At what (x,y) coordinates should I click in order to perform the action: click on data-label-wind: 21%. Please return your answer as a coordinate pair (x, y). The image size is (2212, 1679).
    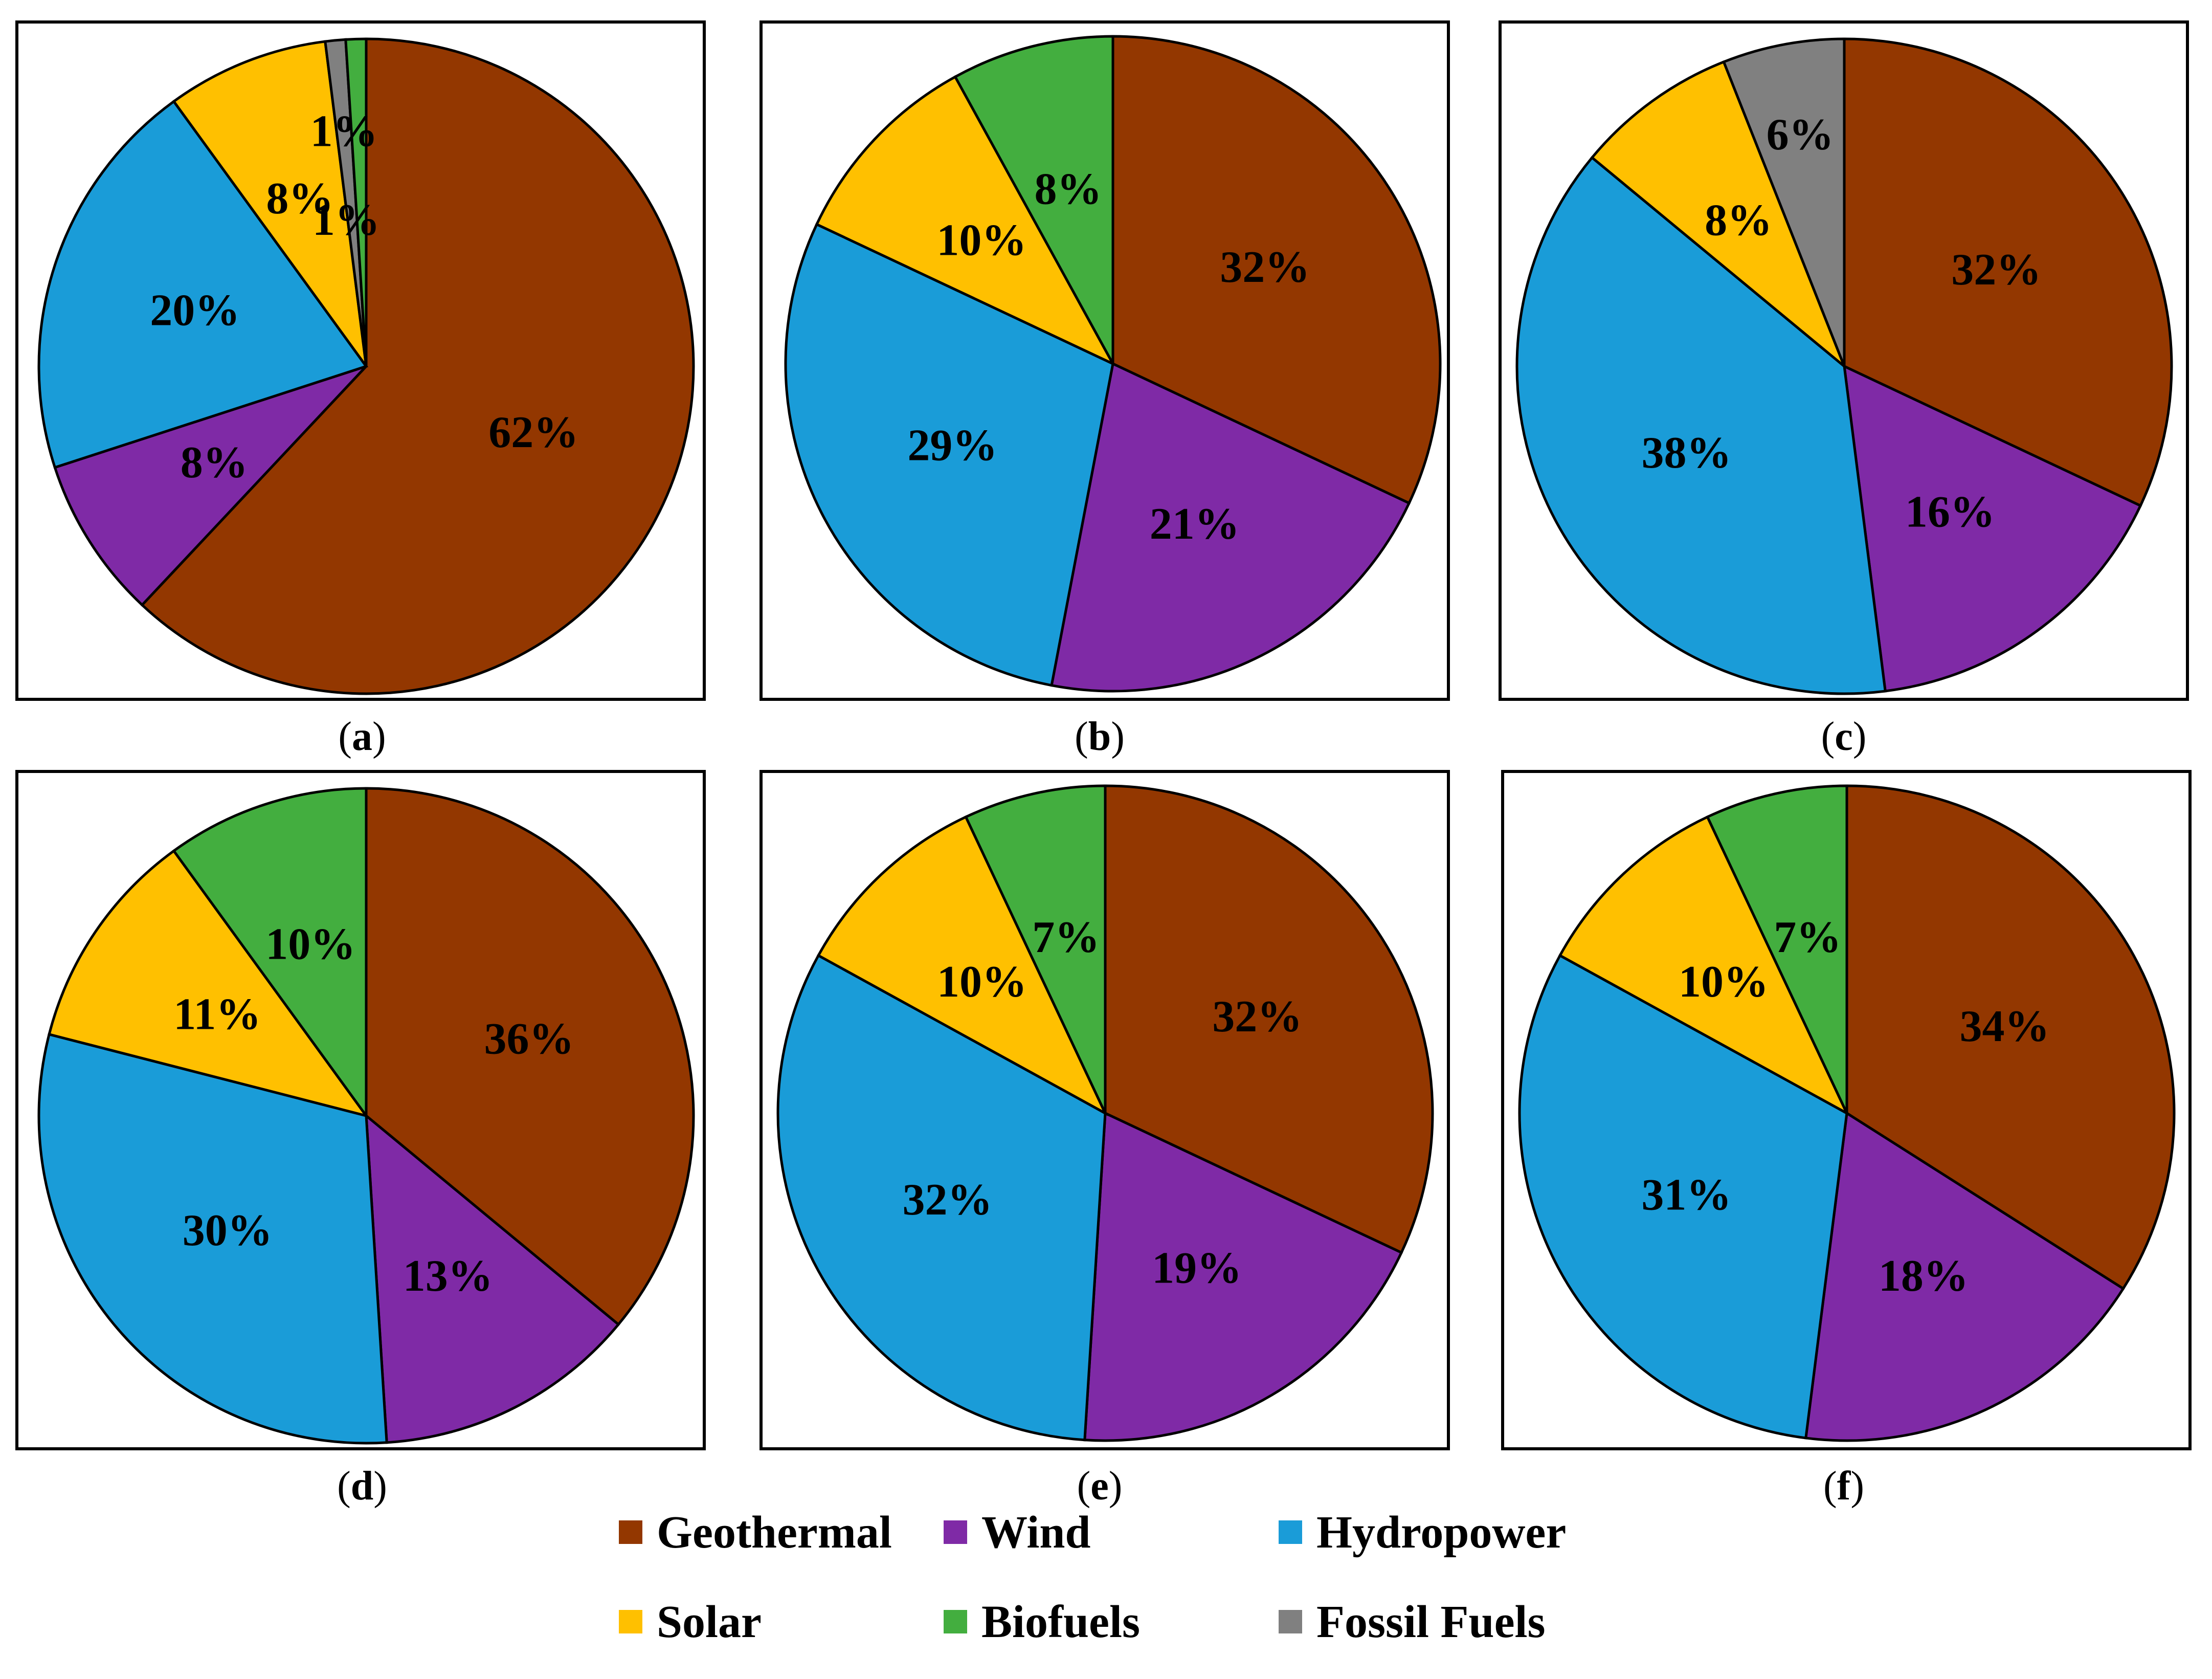
    Looking at the image, I should click on (1195, 524).